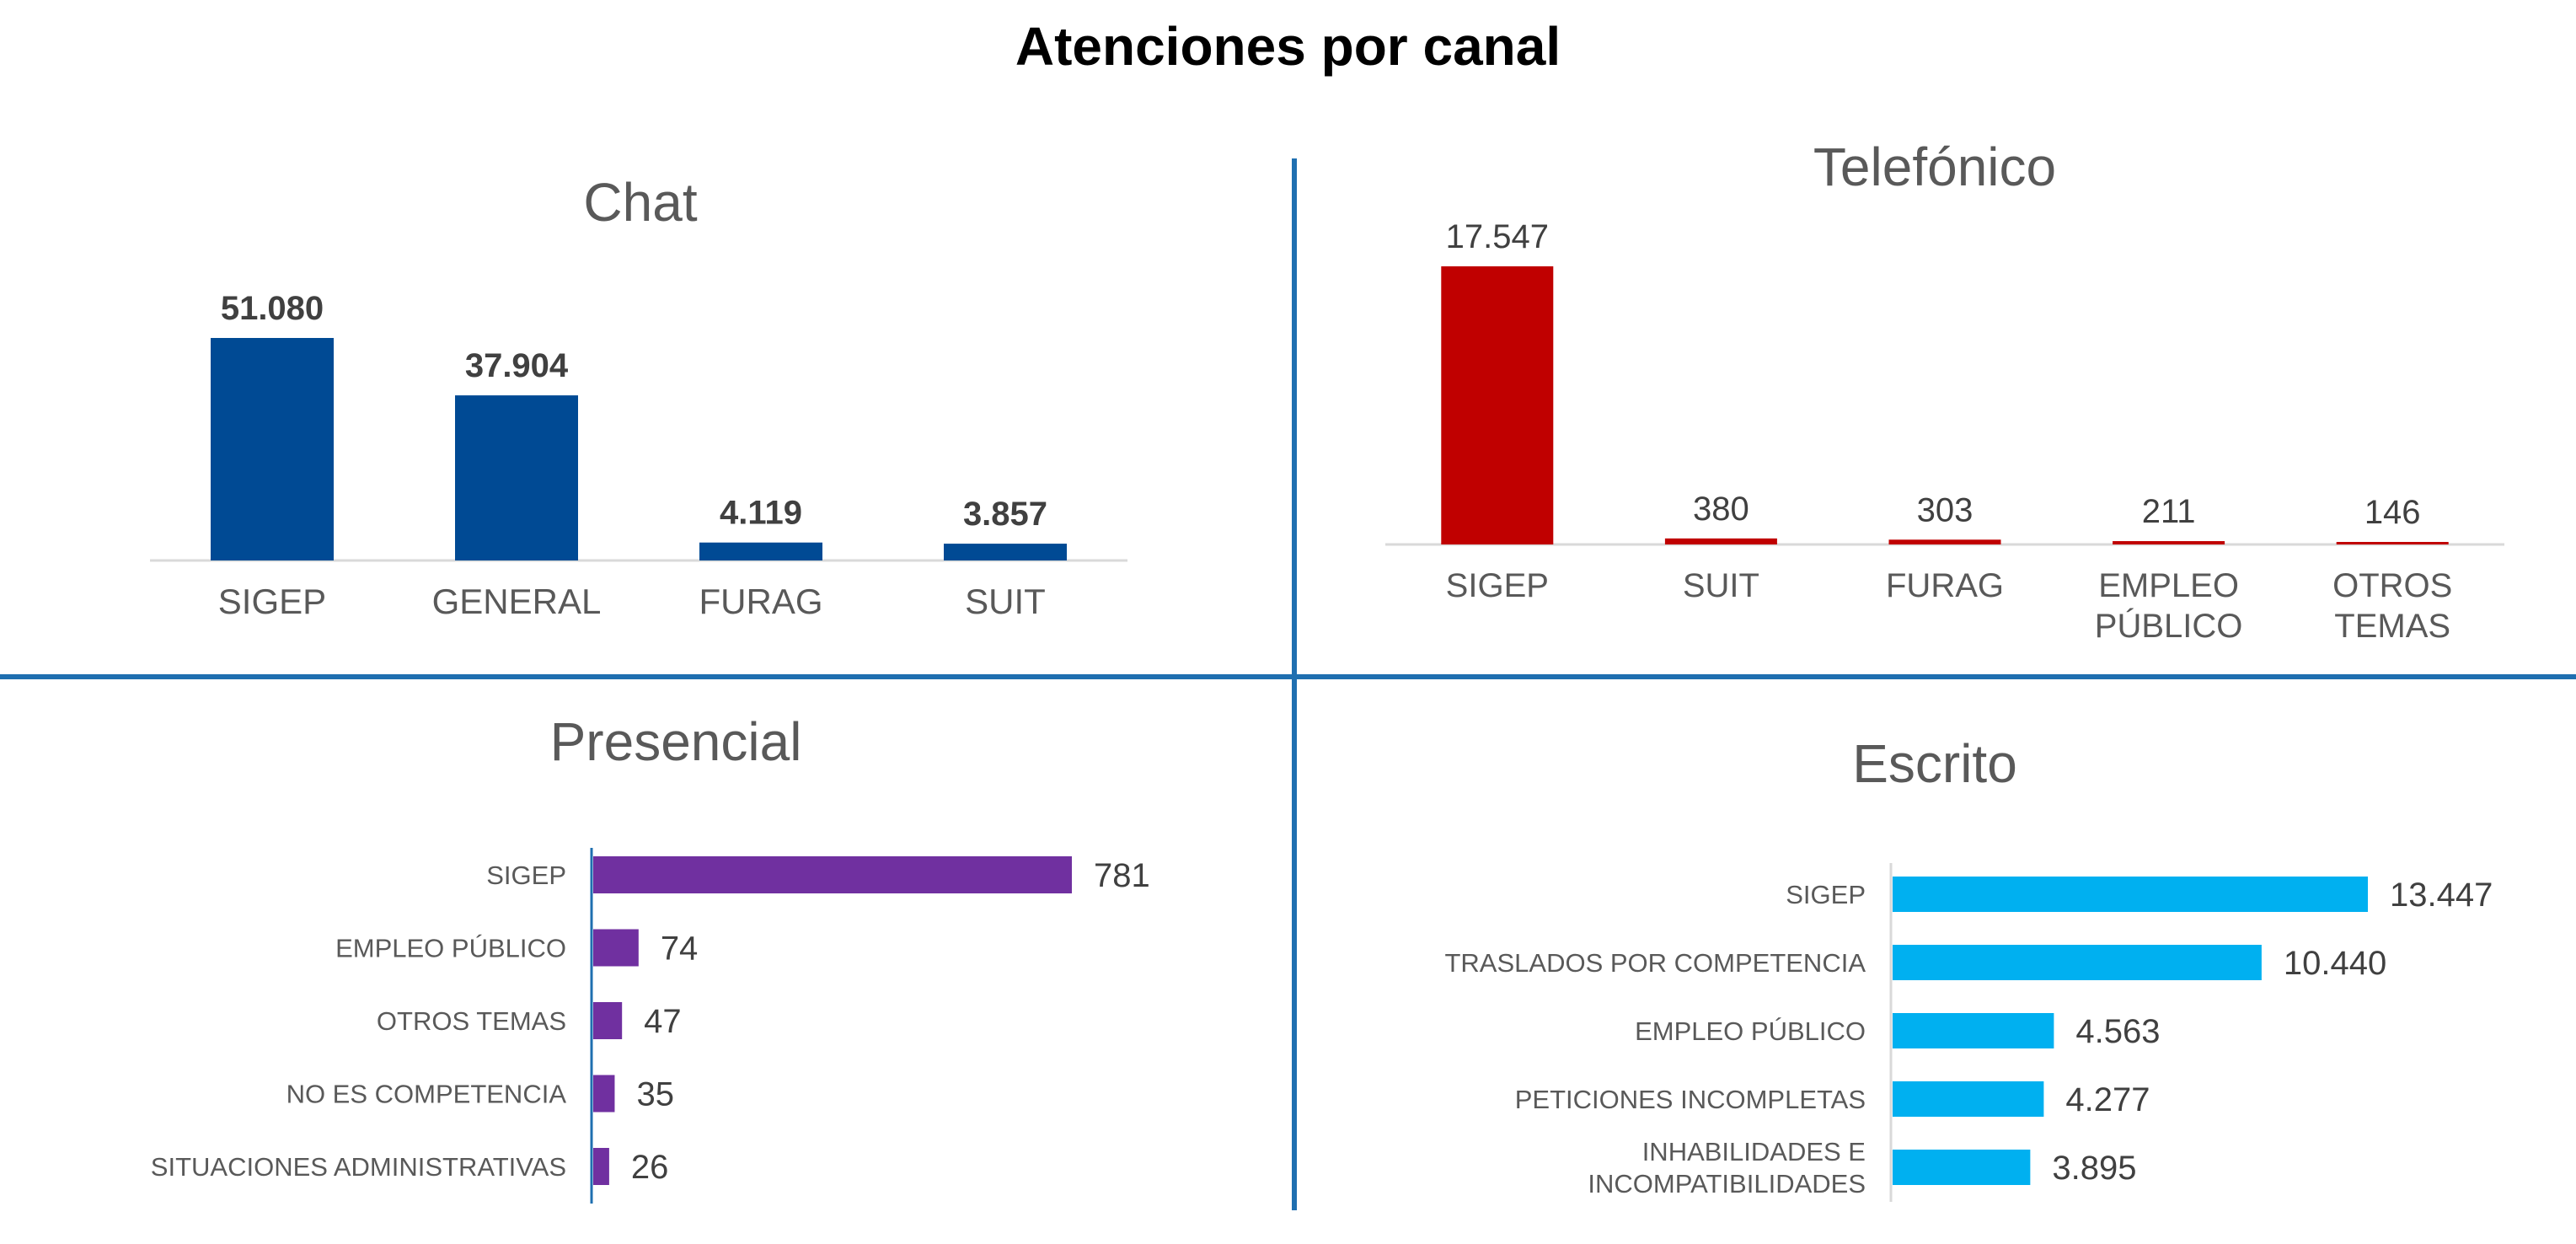 The image size is (2576, 1244). Describe the element at coordinates (1294, 684) in the screenshot. I see `vertical-divider` at that location.